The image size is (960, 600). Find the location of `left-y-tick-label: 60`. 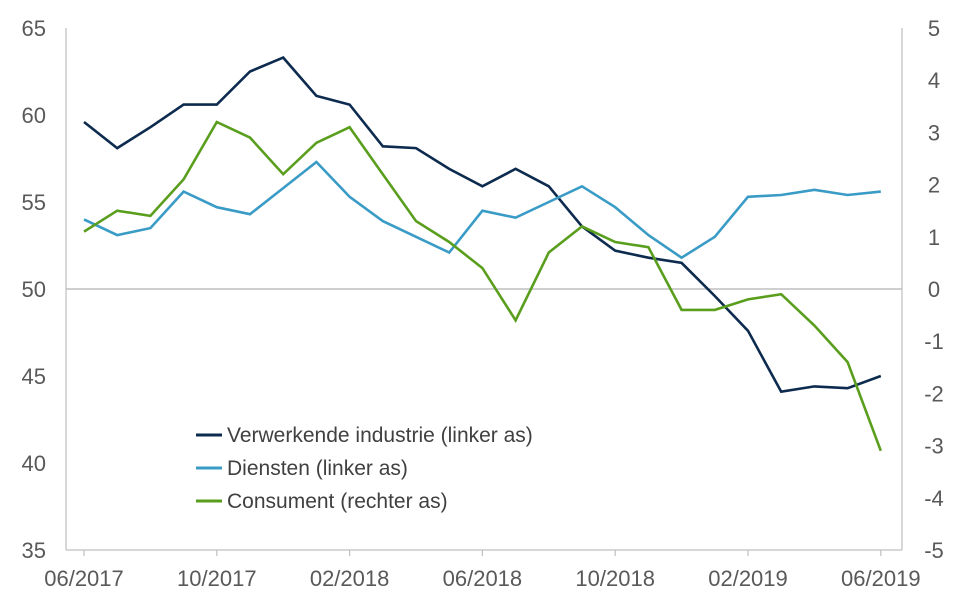

left-y-tick-label: 60 is located at coordinates (34, 115).